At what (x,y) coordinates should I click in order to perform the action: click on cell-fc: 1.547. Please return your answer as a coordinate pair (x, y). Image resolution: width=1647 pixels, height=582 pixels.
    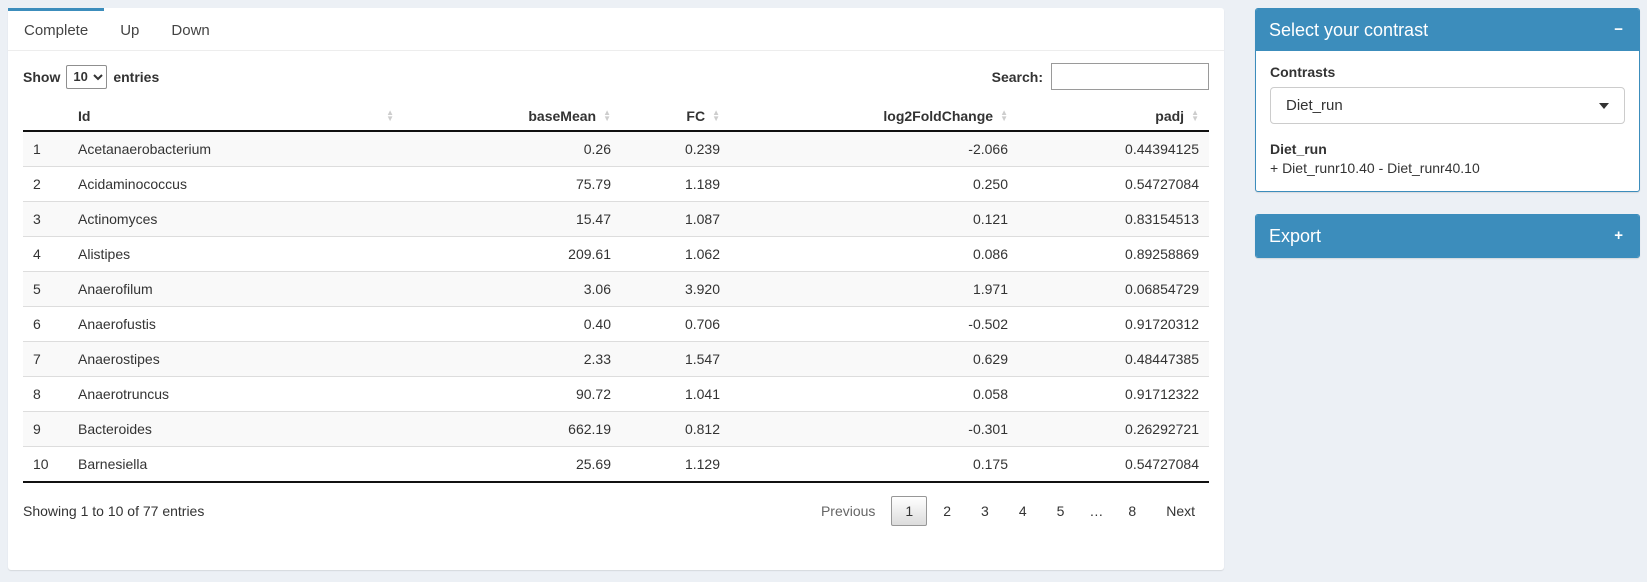
    Looking at the image, I should click on (675, 359).